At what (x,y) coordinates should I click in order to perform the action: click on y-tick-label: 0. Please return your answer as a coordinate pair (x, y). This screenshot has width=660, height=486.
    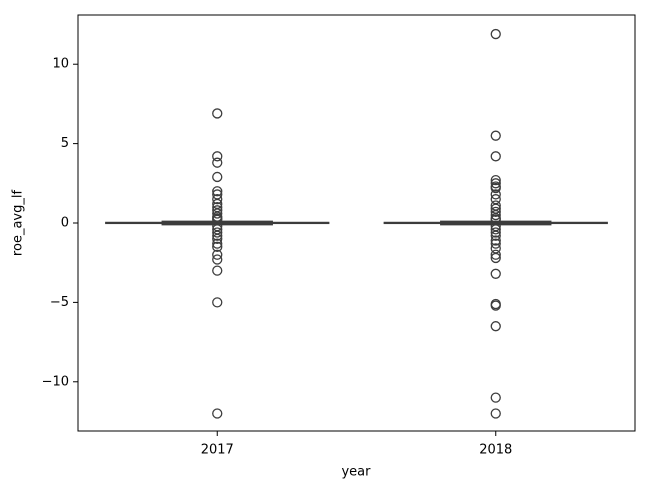
    Looking at the image, I should click on (65, 223).